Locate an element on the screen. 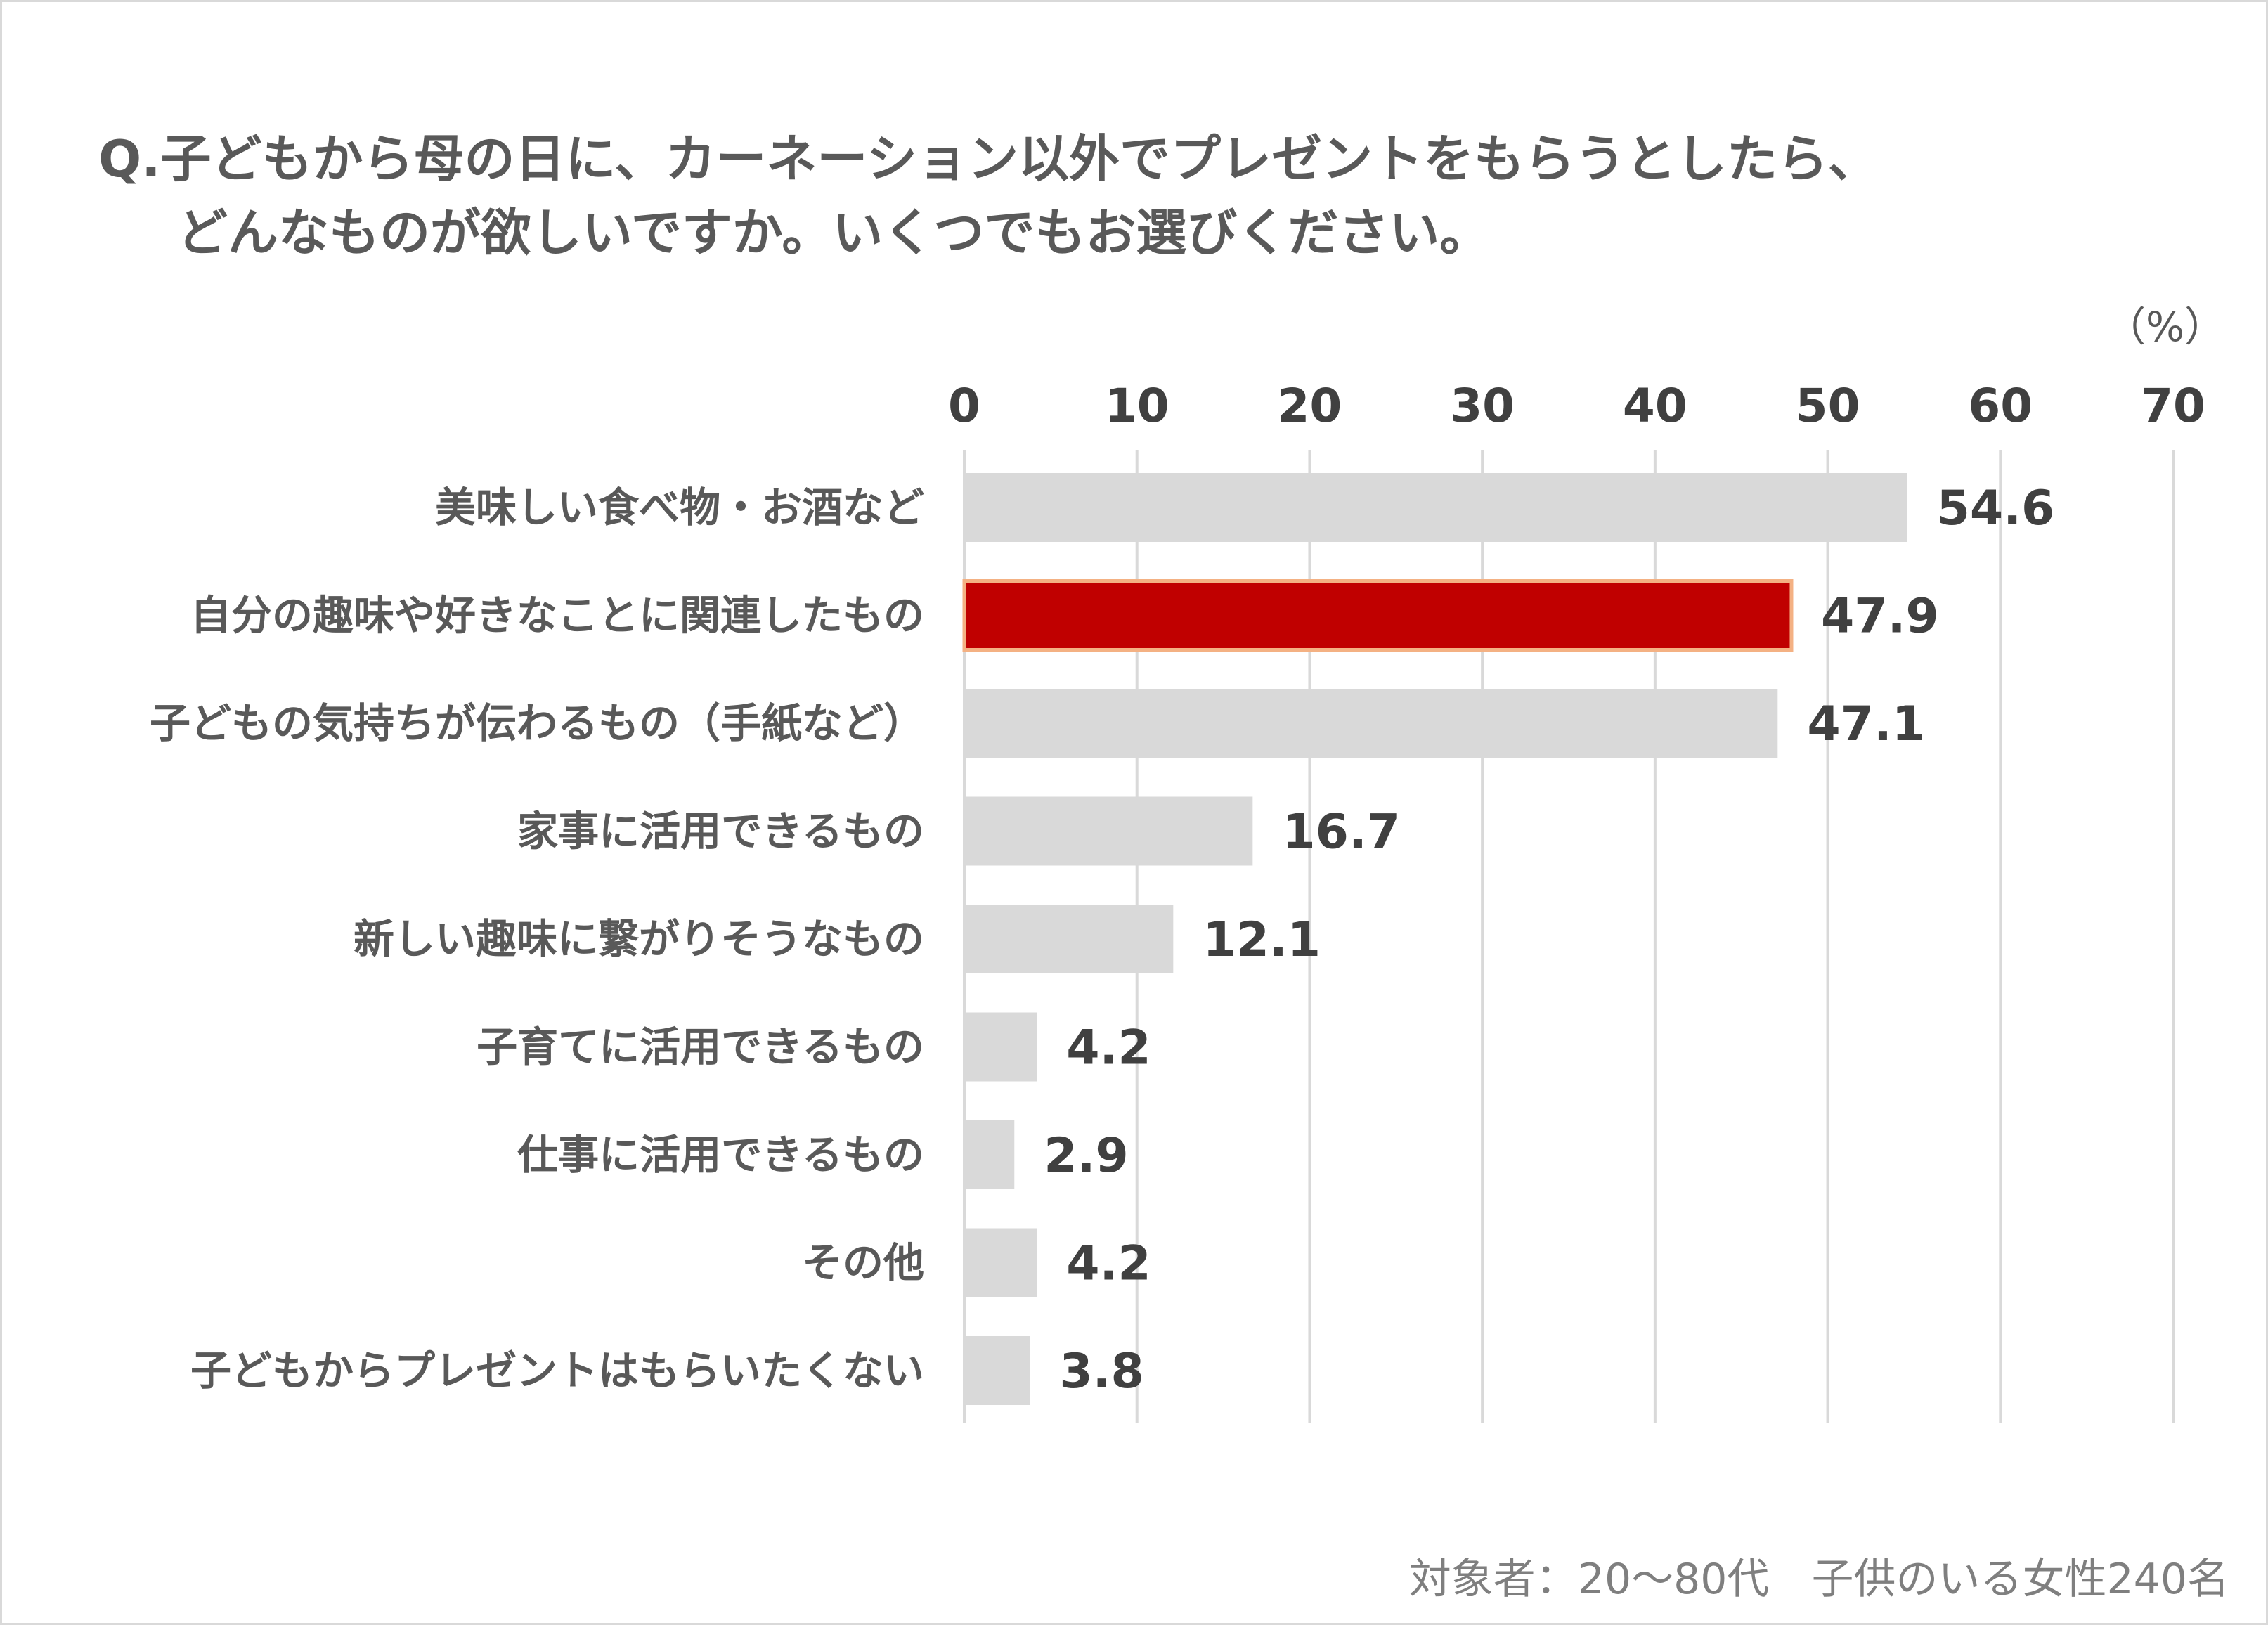  value-label: 54.6 is located at coordinates (1996, 508).